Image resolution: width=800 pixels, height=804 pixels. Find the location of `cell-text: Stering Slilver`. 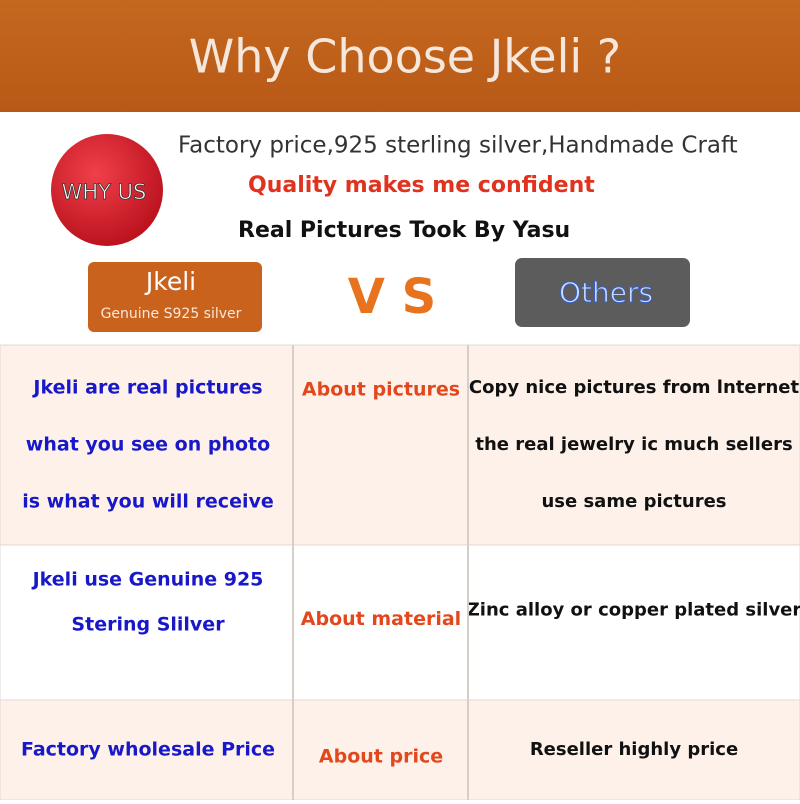

cell-text: Stering Slilver is located at coordinates (148, 625).